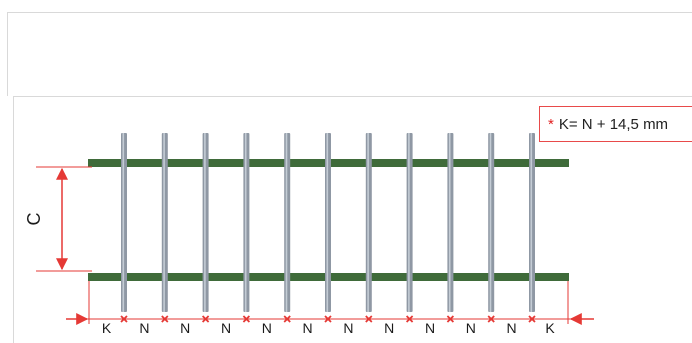  What do you see at coordinates (34, 219) in the screenshot?
I see `height-label: C` at bounding box center [34, 219].